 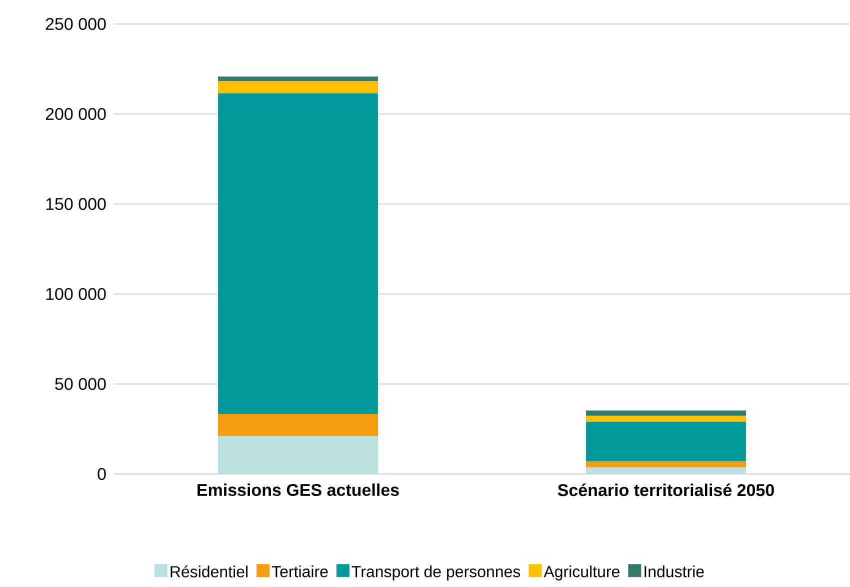 What do you see at coordinates (298, 490) in the screenshot?
I see `x-tick-label: Emissions GES actuelles` at bounding box center [298, 490].